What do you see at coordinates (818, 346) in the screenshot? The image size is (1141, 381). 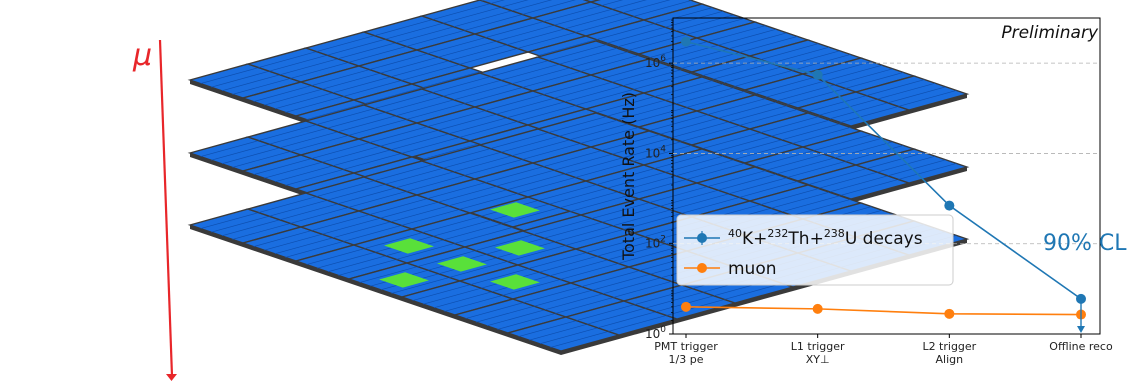 I see `x-tick-label: L1 trigger` at bounding box center [818, 346].